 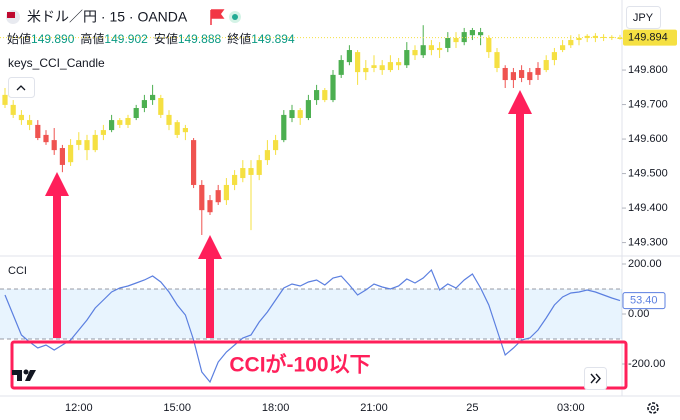 What do you see at coordinates (595, 378) in the screenshot?
I see `scroll-icon` at bounding box center [595, 378].